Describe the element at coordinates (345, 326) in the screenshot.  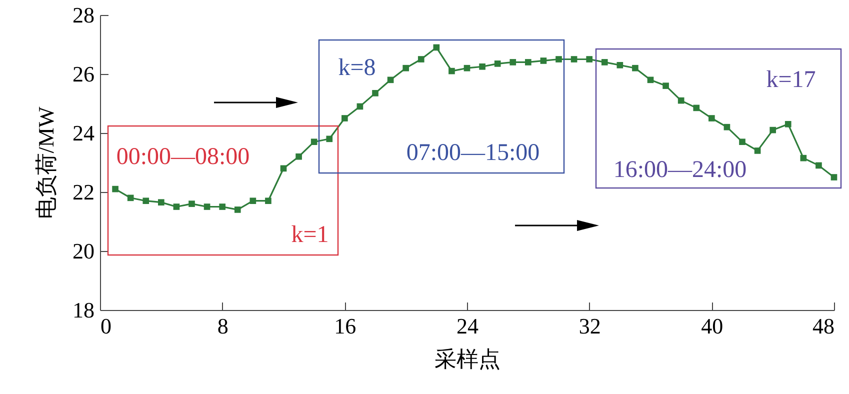
I see `x-tick-label: 16` at that location.